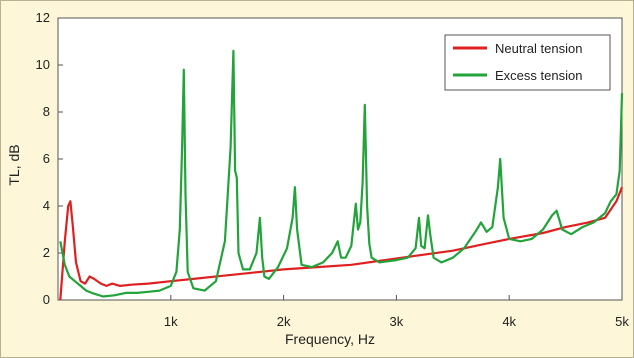 The width and height of the screenshot is (634, 358). What do you see at coordinates (43, 17) in the screenshot?
I see `y-tick-label: 12` at bounding box center [43, 17].